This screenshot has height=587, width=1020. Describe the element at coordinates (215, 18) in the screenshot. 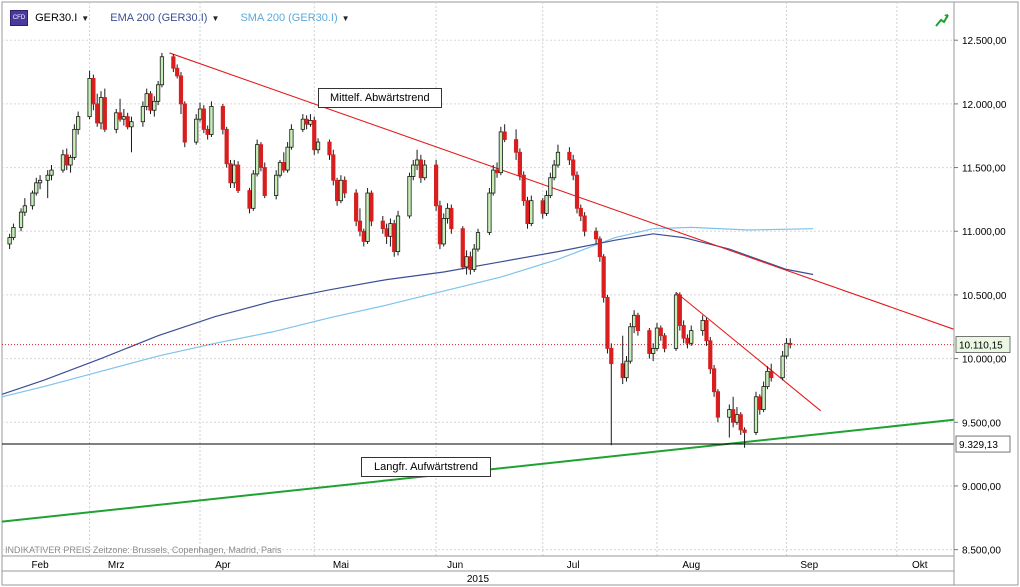

I see `ema-dropdown-icon: ▼` at that location.